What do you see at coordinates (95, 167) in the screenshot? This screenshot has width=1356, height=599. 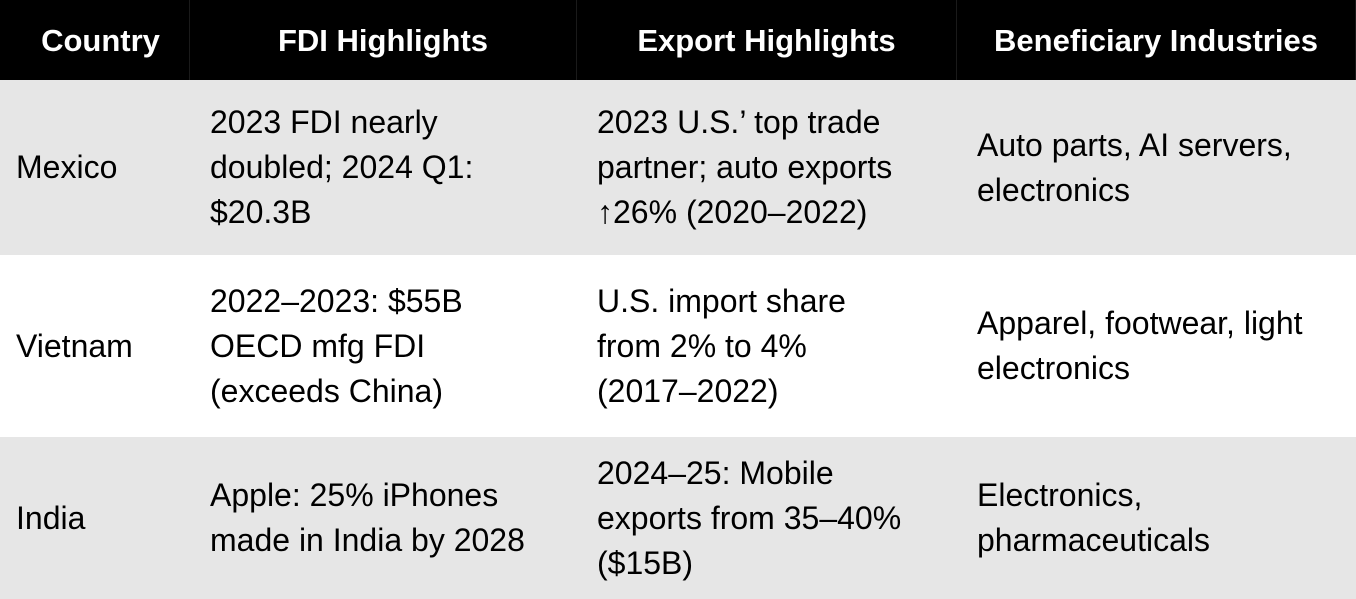 I see `cell-country-mexico: Mexico` at bounding box center [95, 167].